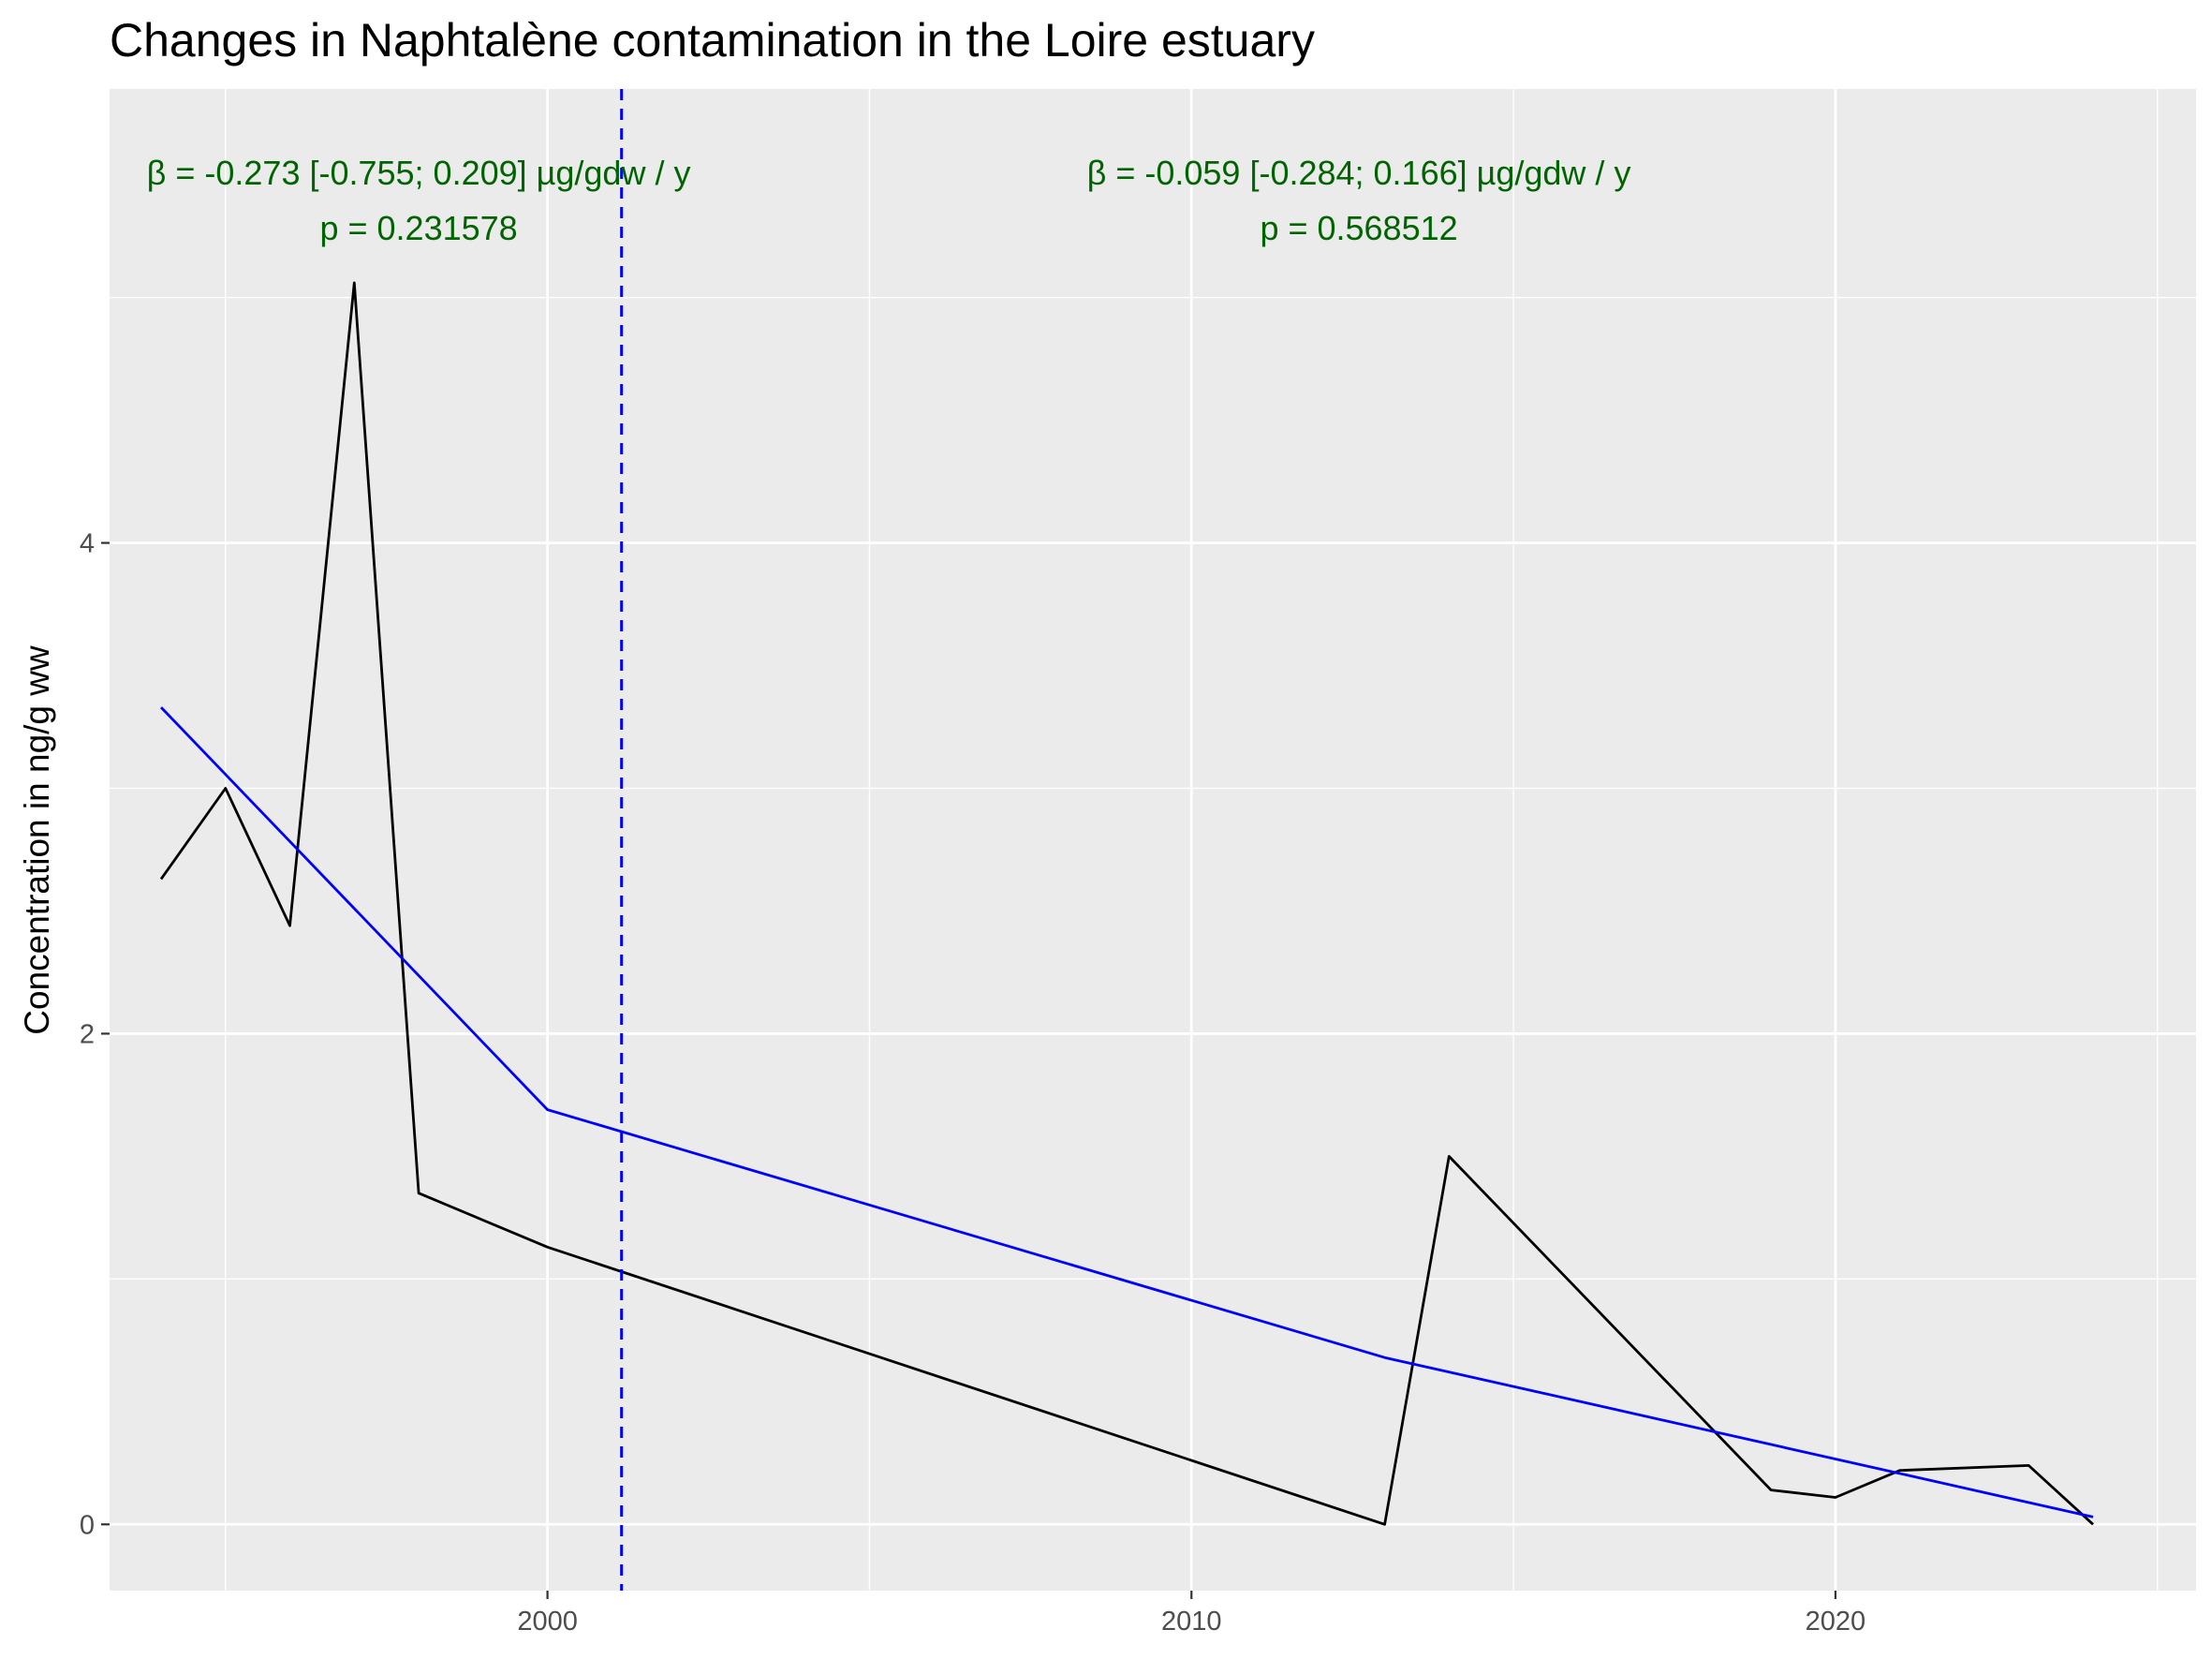  What do you see at coordinates (1191, 1622) in the screenshot?
I see `x-tick-label: 2010` at bounding box center [1191, 1622].